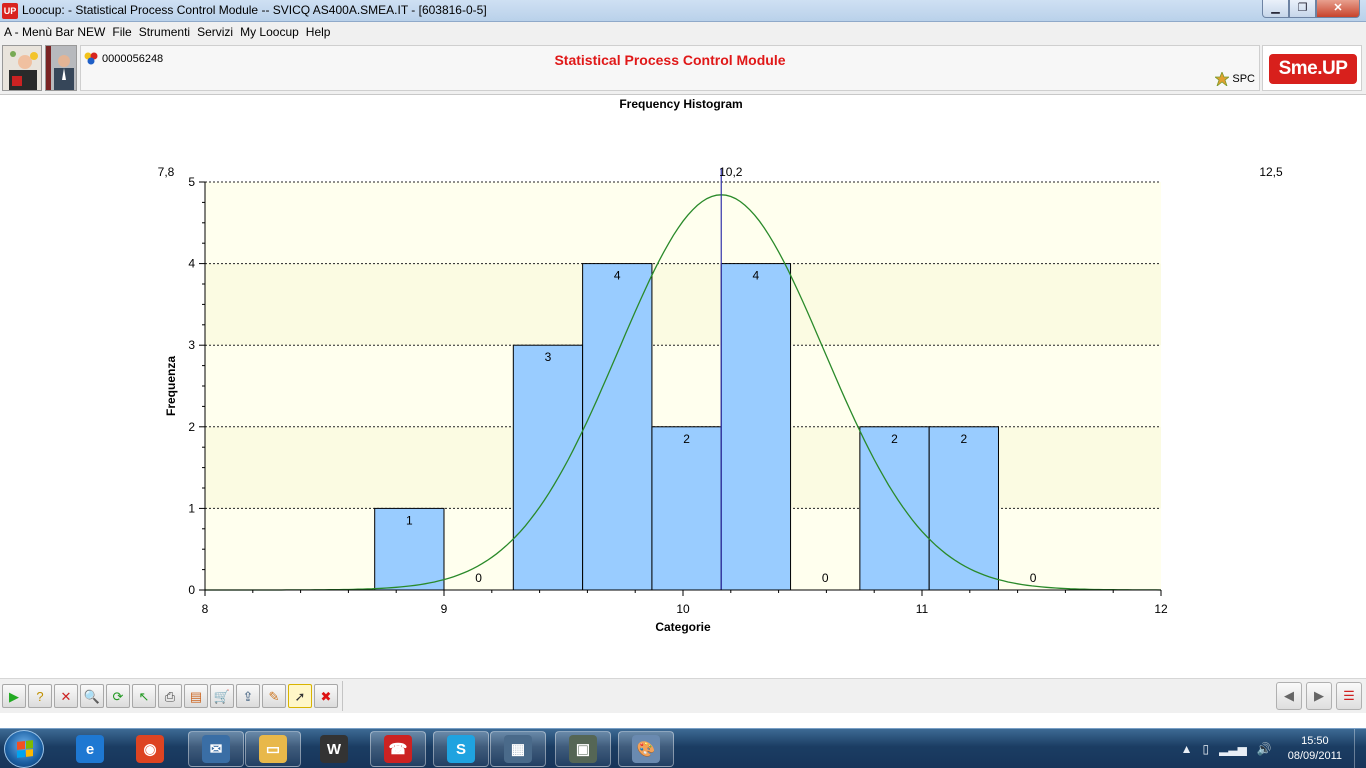 The image size is (1366, 768). I want to click on y-tick-label: 0, so click(191, 590).